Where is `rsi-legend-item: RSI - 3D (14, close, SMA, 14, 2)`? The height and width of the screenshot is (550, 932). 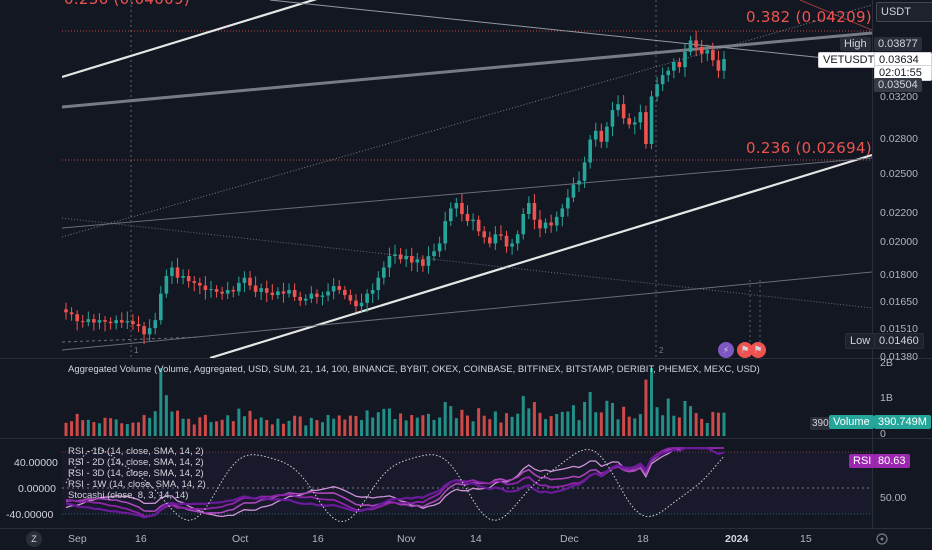
rsi-legend-item: RSI - 3D (14, close, SMA, 14, 2) is located at coordinates (136, 473).